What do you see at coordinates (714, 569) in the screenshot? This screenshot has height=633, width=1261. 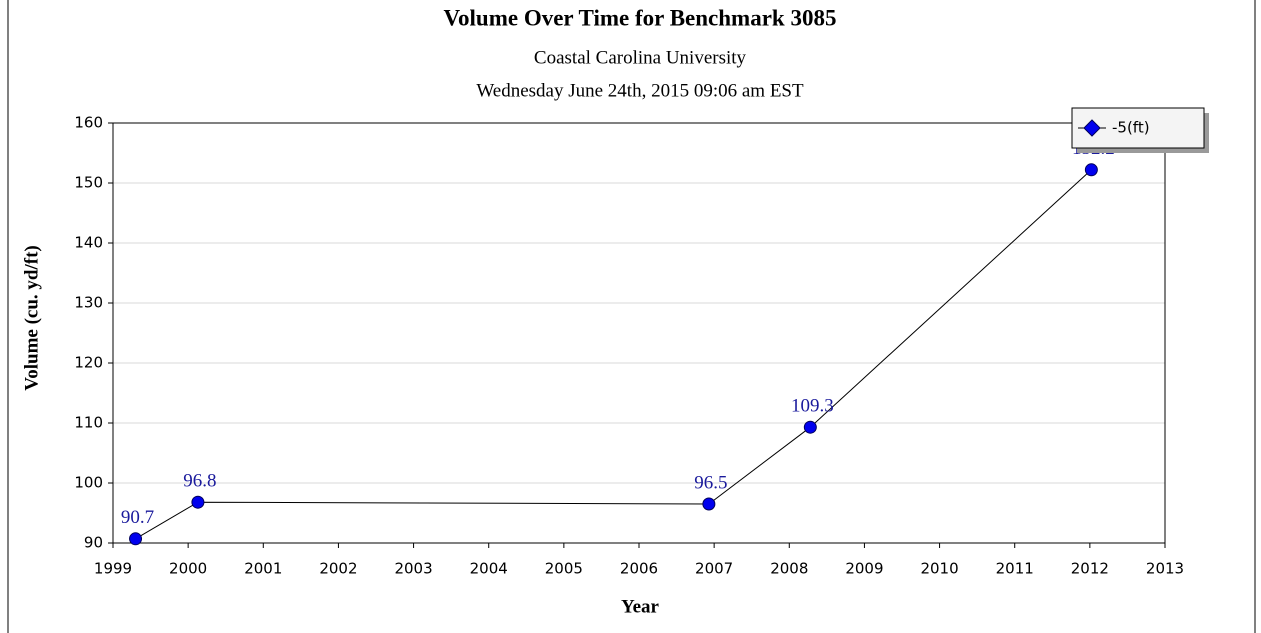 I see `x-tick-label: 2007` at bounding box center [714, 569].